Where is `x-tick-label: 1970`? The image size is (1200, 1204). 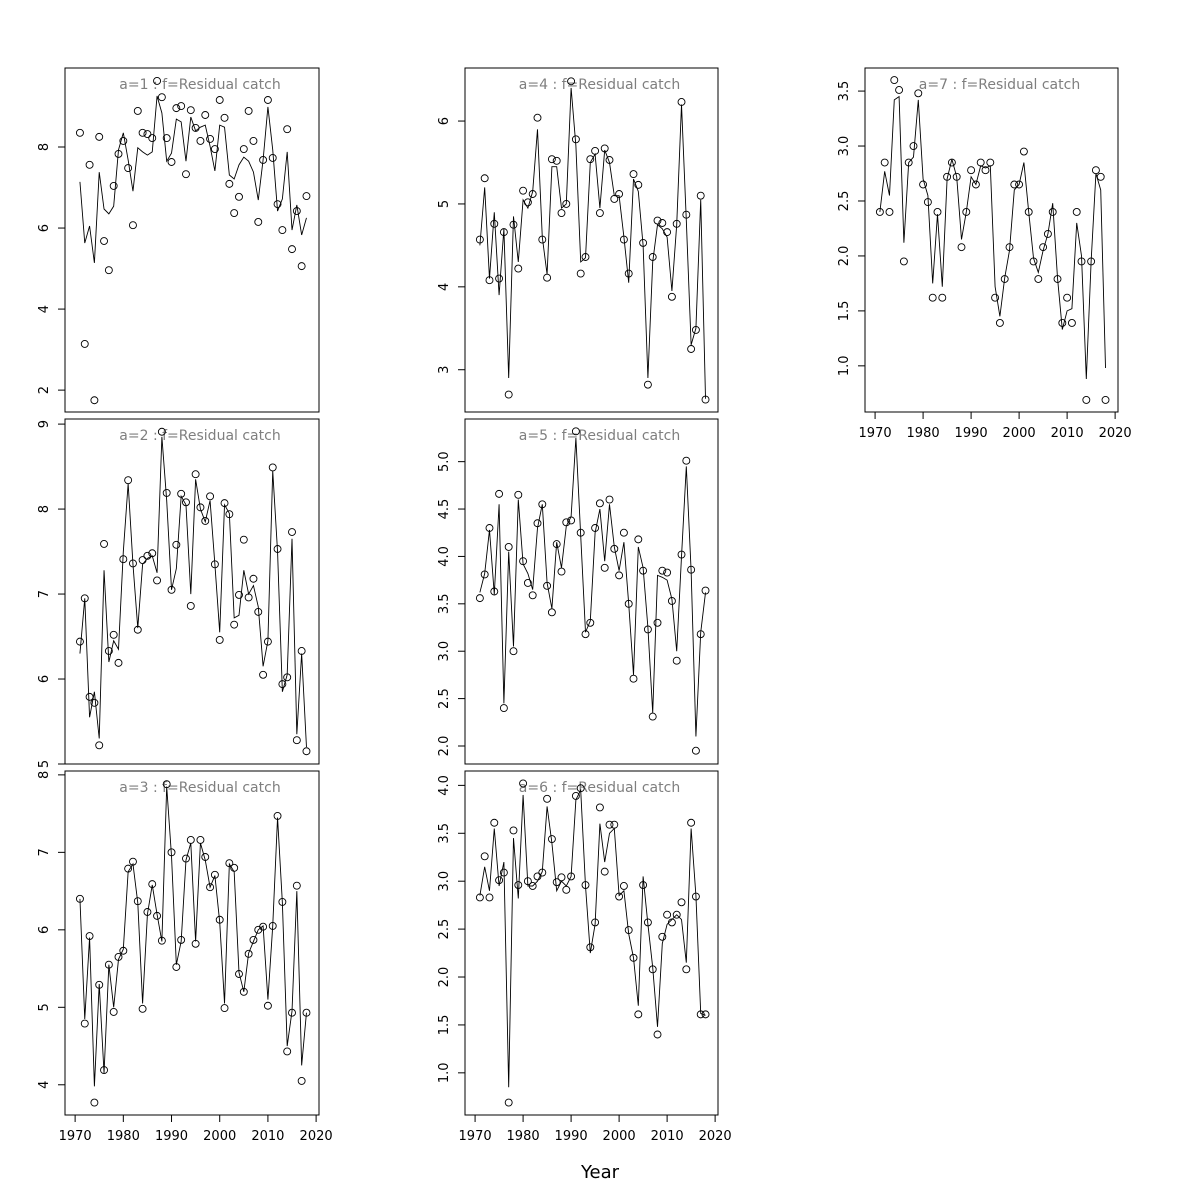 x-tick-label: 1970 is located at coordinates (75, 1136).